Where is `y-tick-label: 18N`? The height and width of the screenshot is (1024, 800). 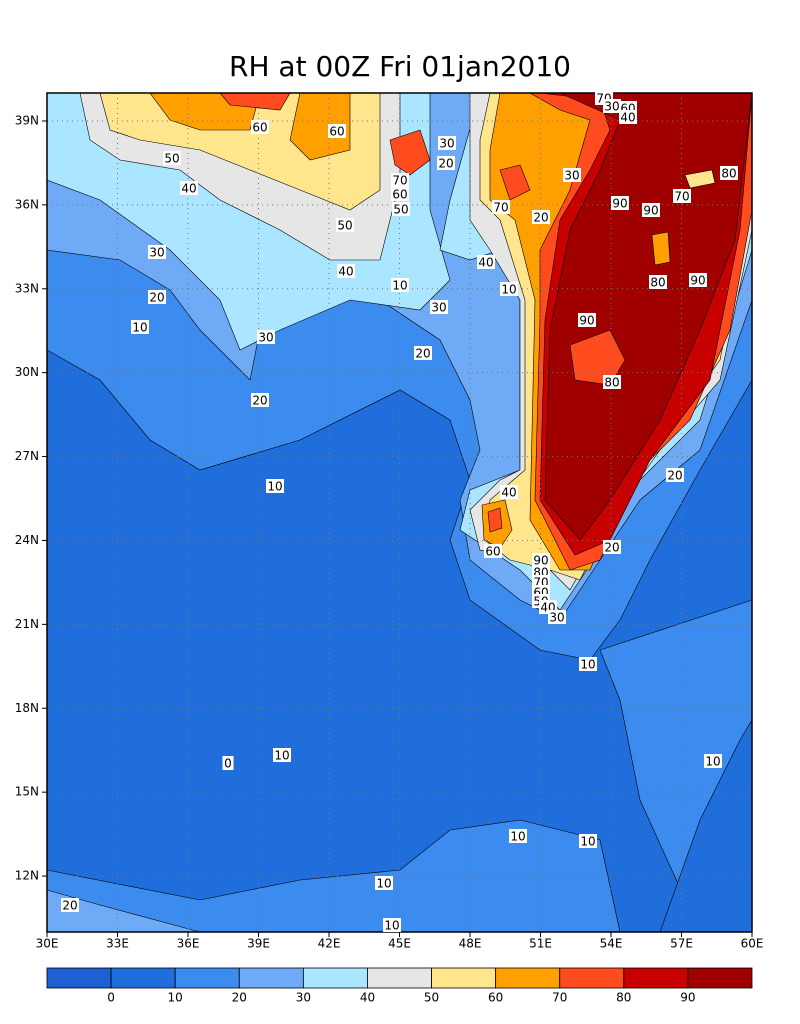
y-tick-label: 18N is located at coordinates (27, 708).